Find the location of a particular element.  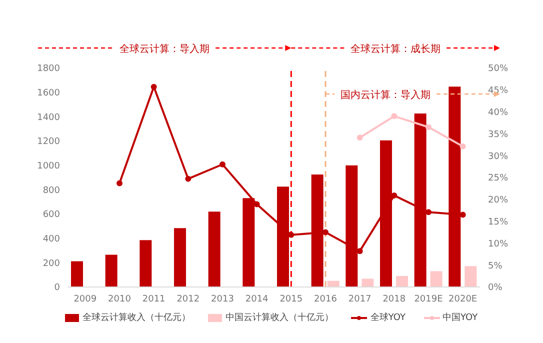

y-tick-label: 800 is located at coordinates (51, 191).